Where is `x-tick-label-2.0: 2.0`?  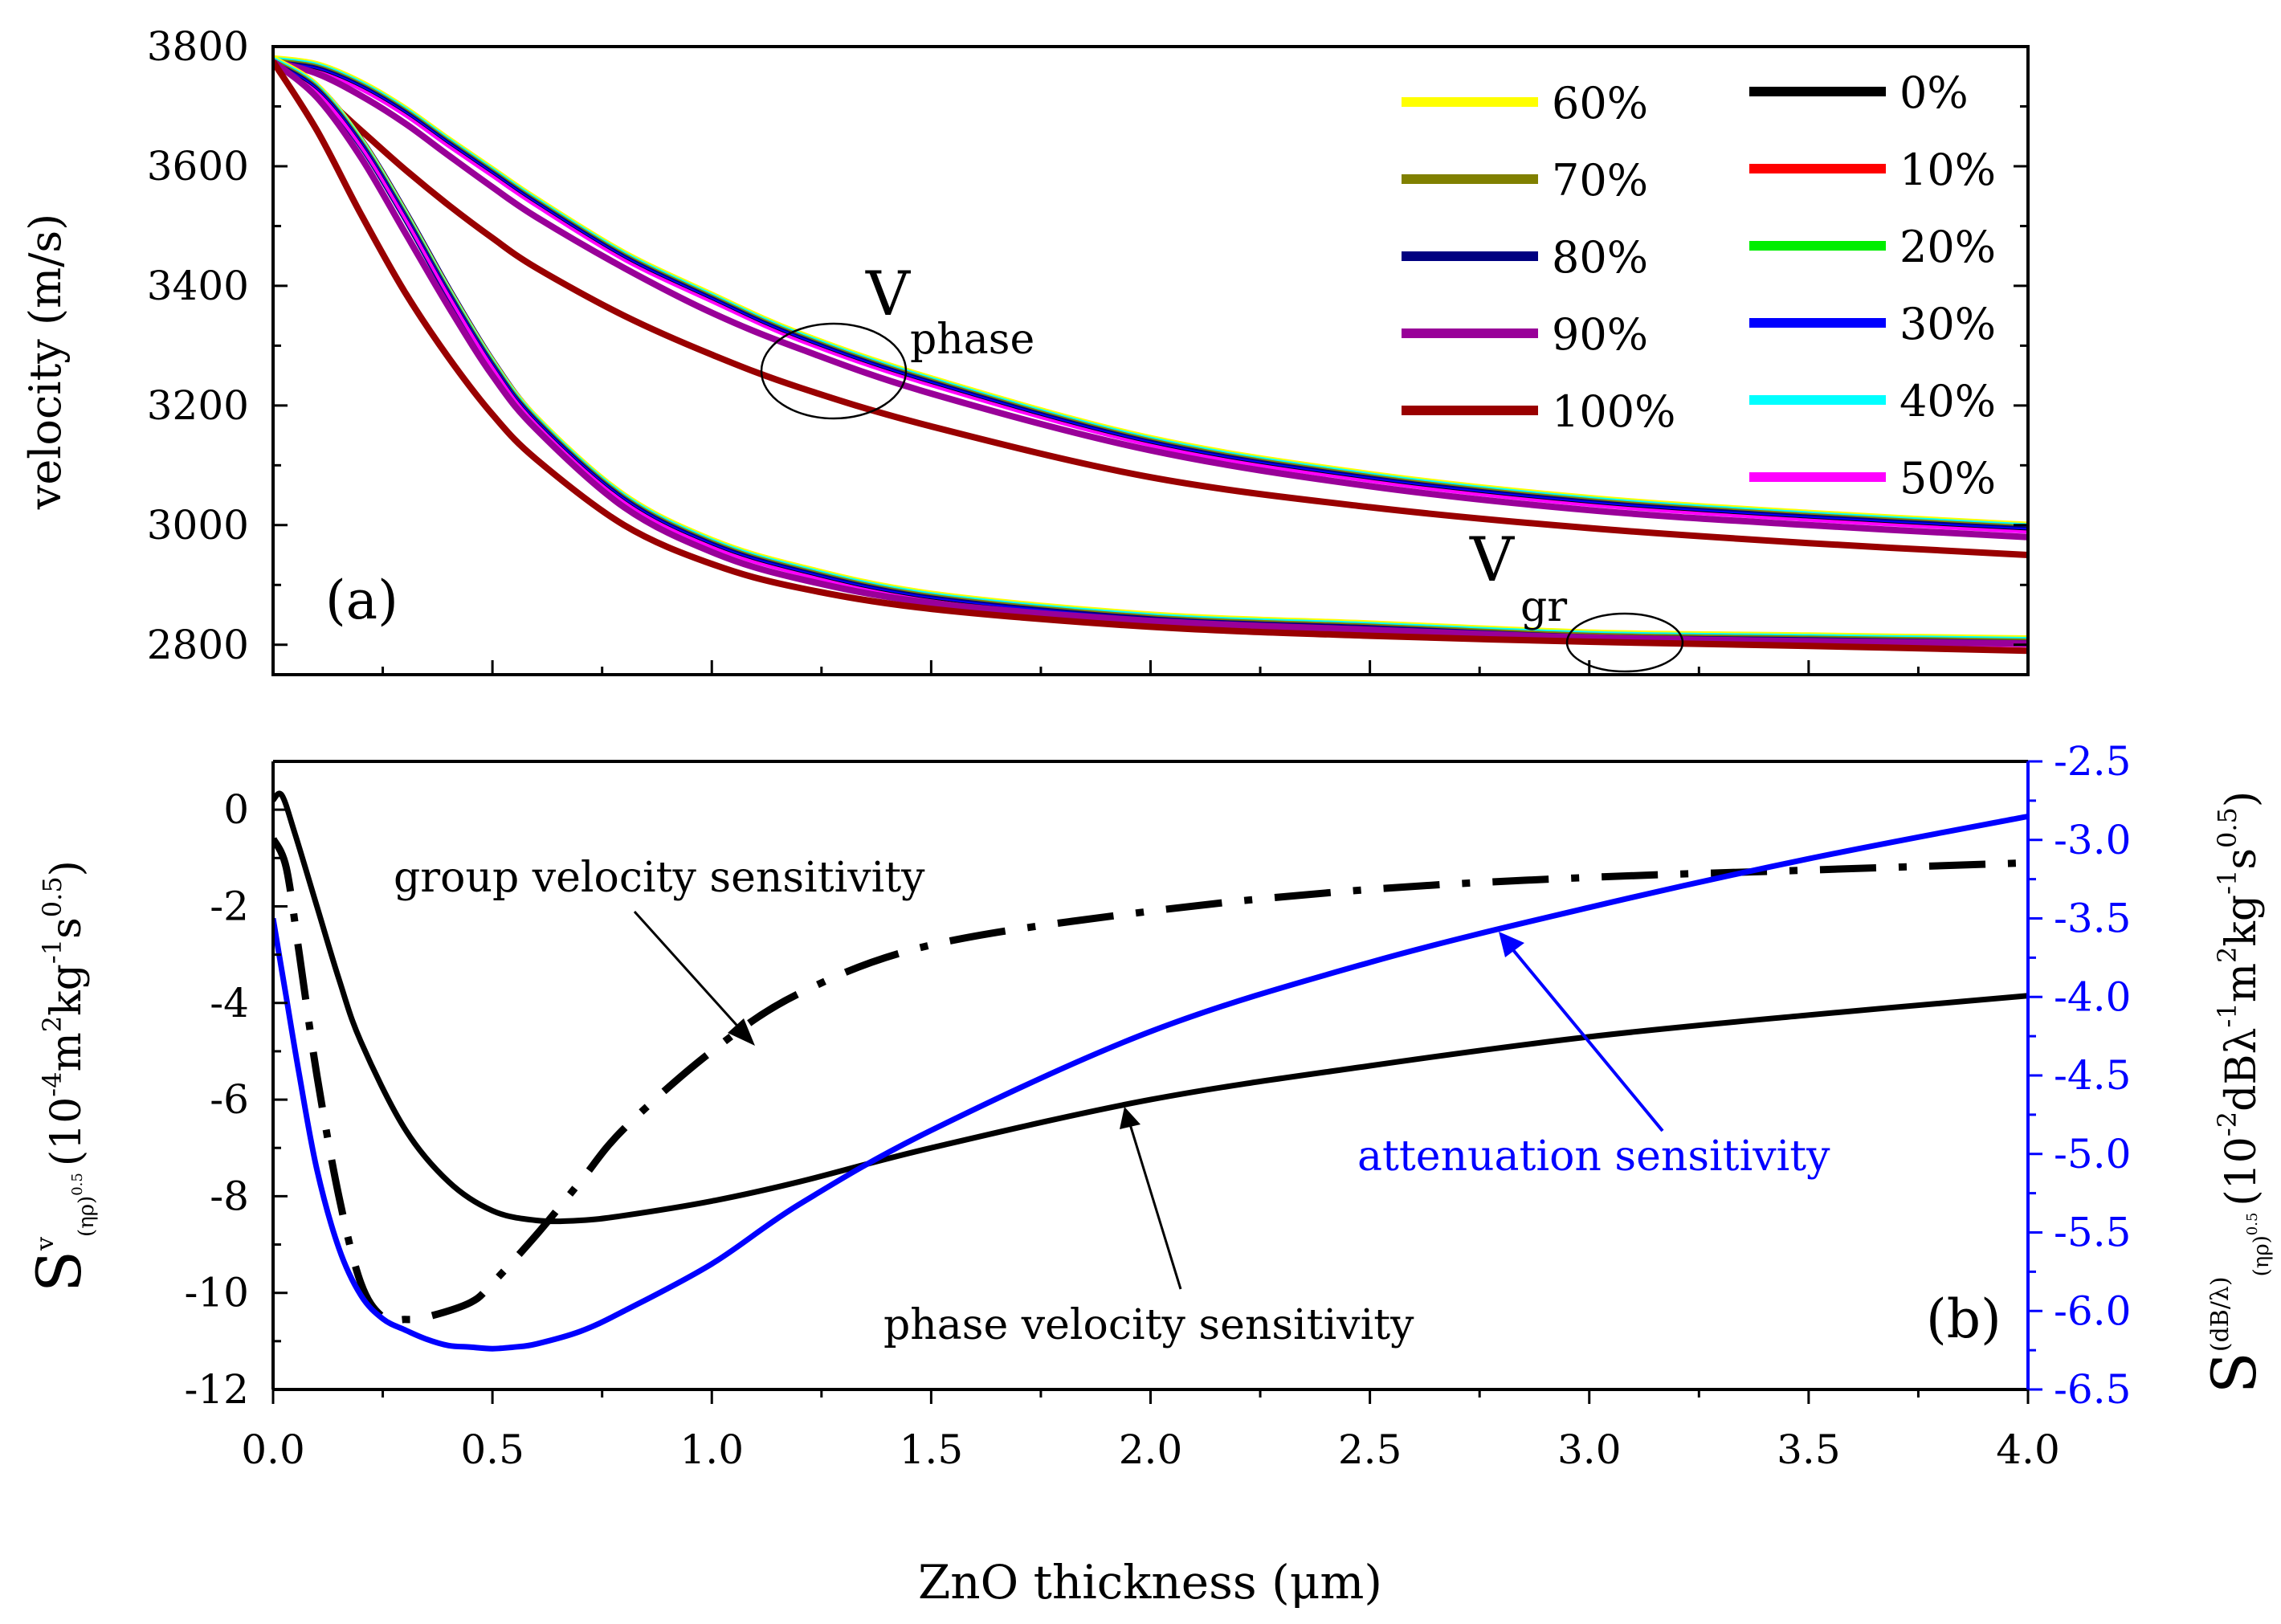
x-tick-label-2.0: 2.0 is located at coordinates (1151, 1449).